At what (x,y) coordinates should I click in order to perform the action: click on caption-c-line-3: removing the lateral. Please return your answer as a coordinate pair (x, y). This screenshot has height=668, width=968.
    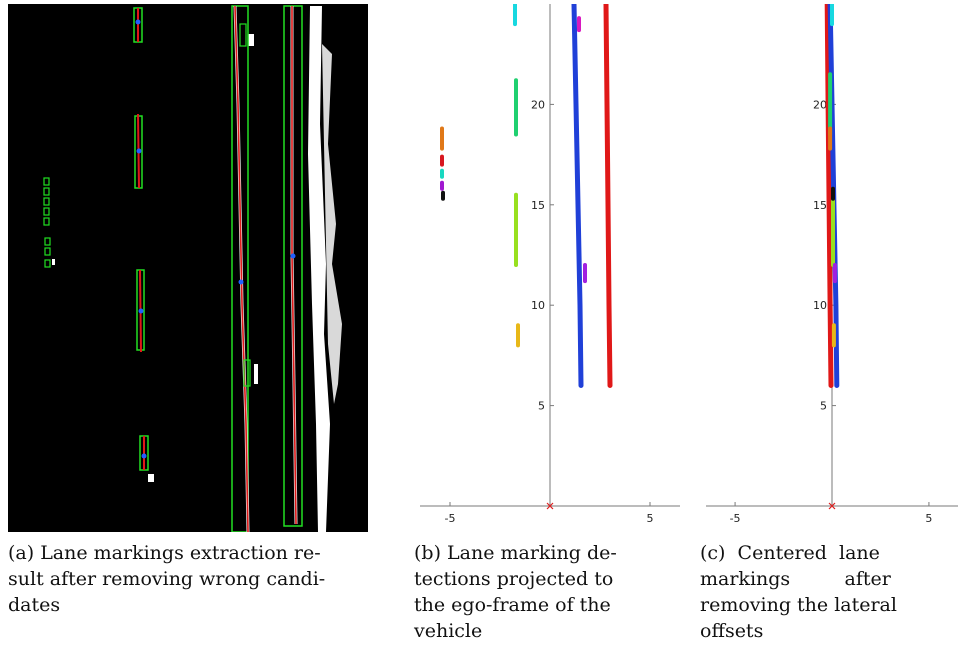
    Looking at the image, I should click on (798, 605).